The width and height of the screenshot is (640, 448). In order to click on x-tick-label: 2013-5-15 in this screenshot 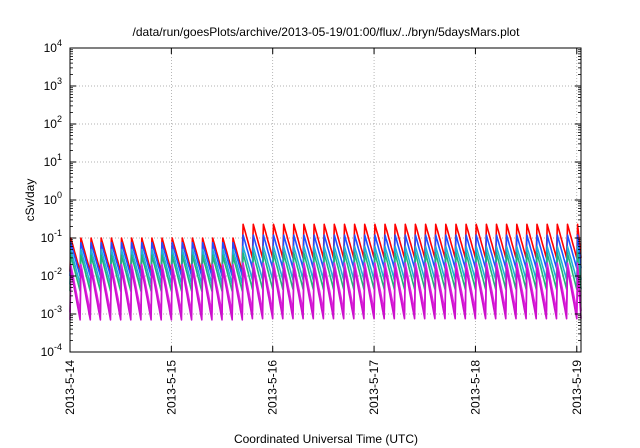, I will do `click(171, 387)`.